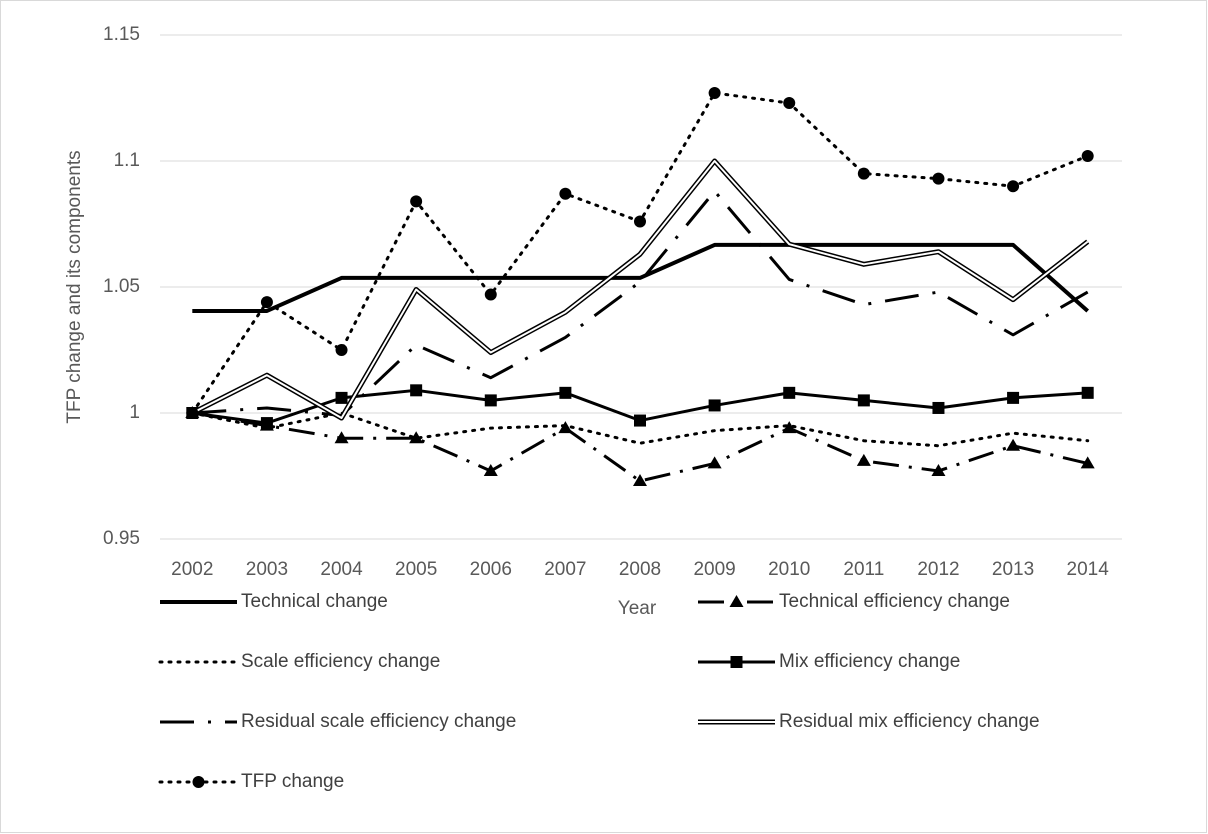  What do you see at coordinates (121, 286) in the screenshot?
I see `y-tick-label: 1.05` at bounding box center [121, 286].